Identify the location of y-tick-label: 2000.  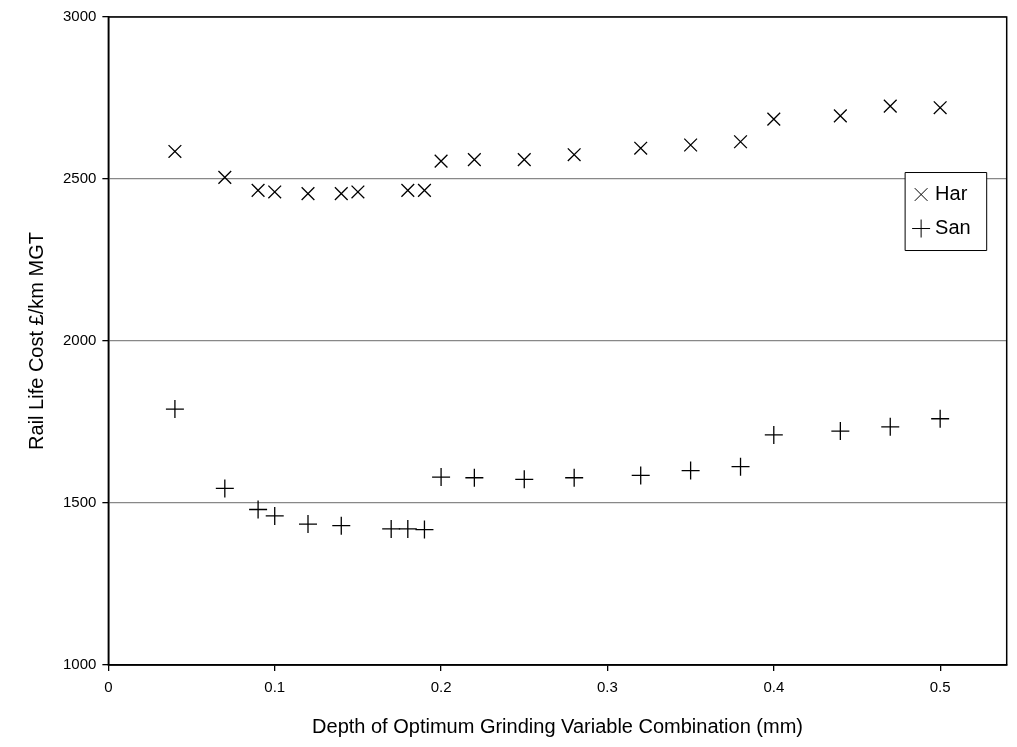
(79, 340).